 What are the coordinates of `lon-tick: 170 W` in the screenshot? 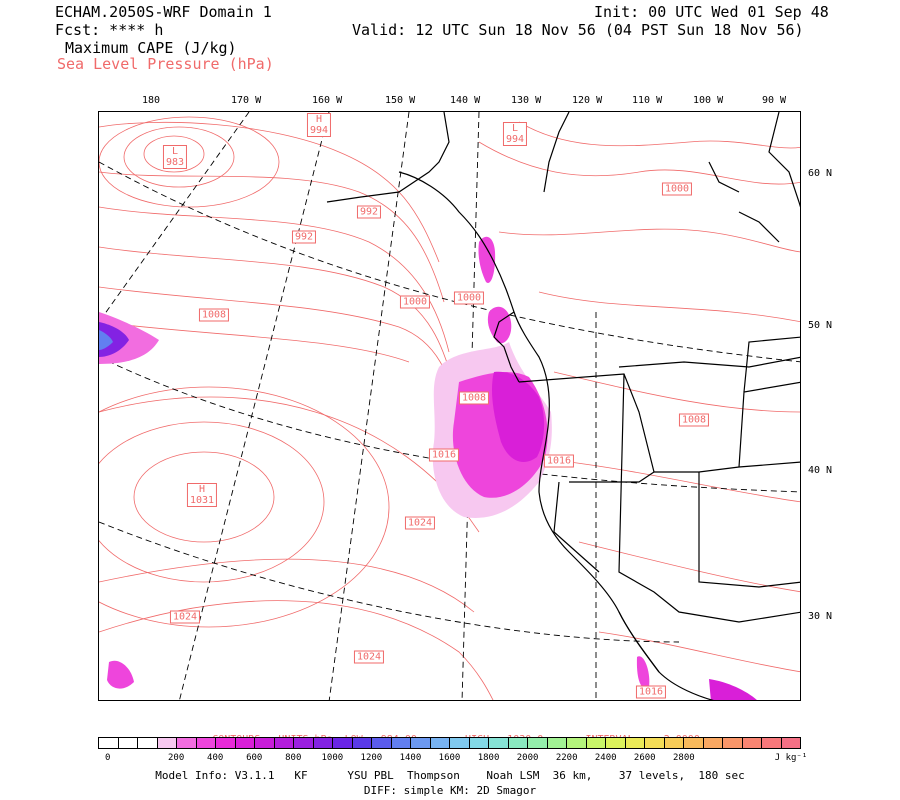 It's located at (246, 100).